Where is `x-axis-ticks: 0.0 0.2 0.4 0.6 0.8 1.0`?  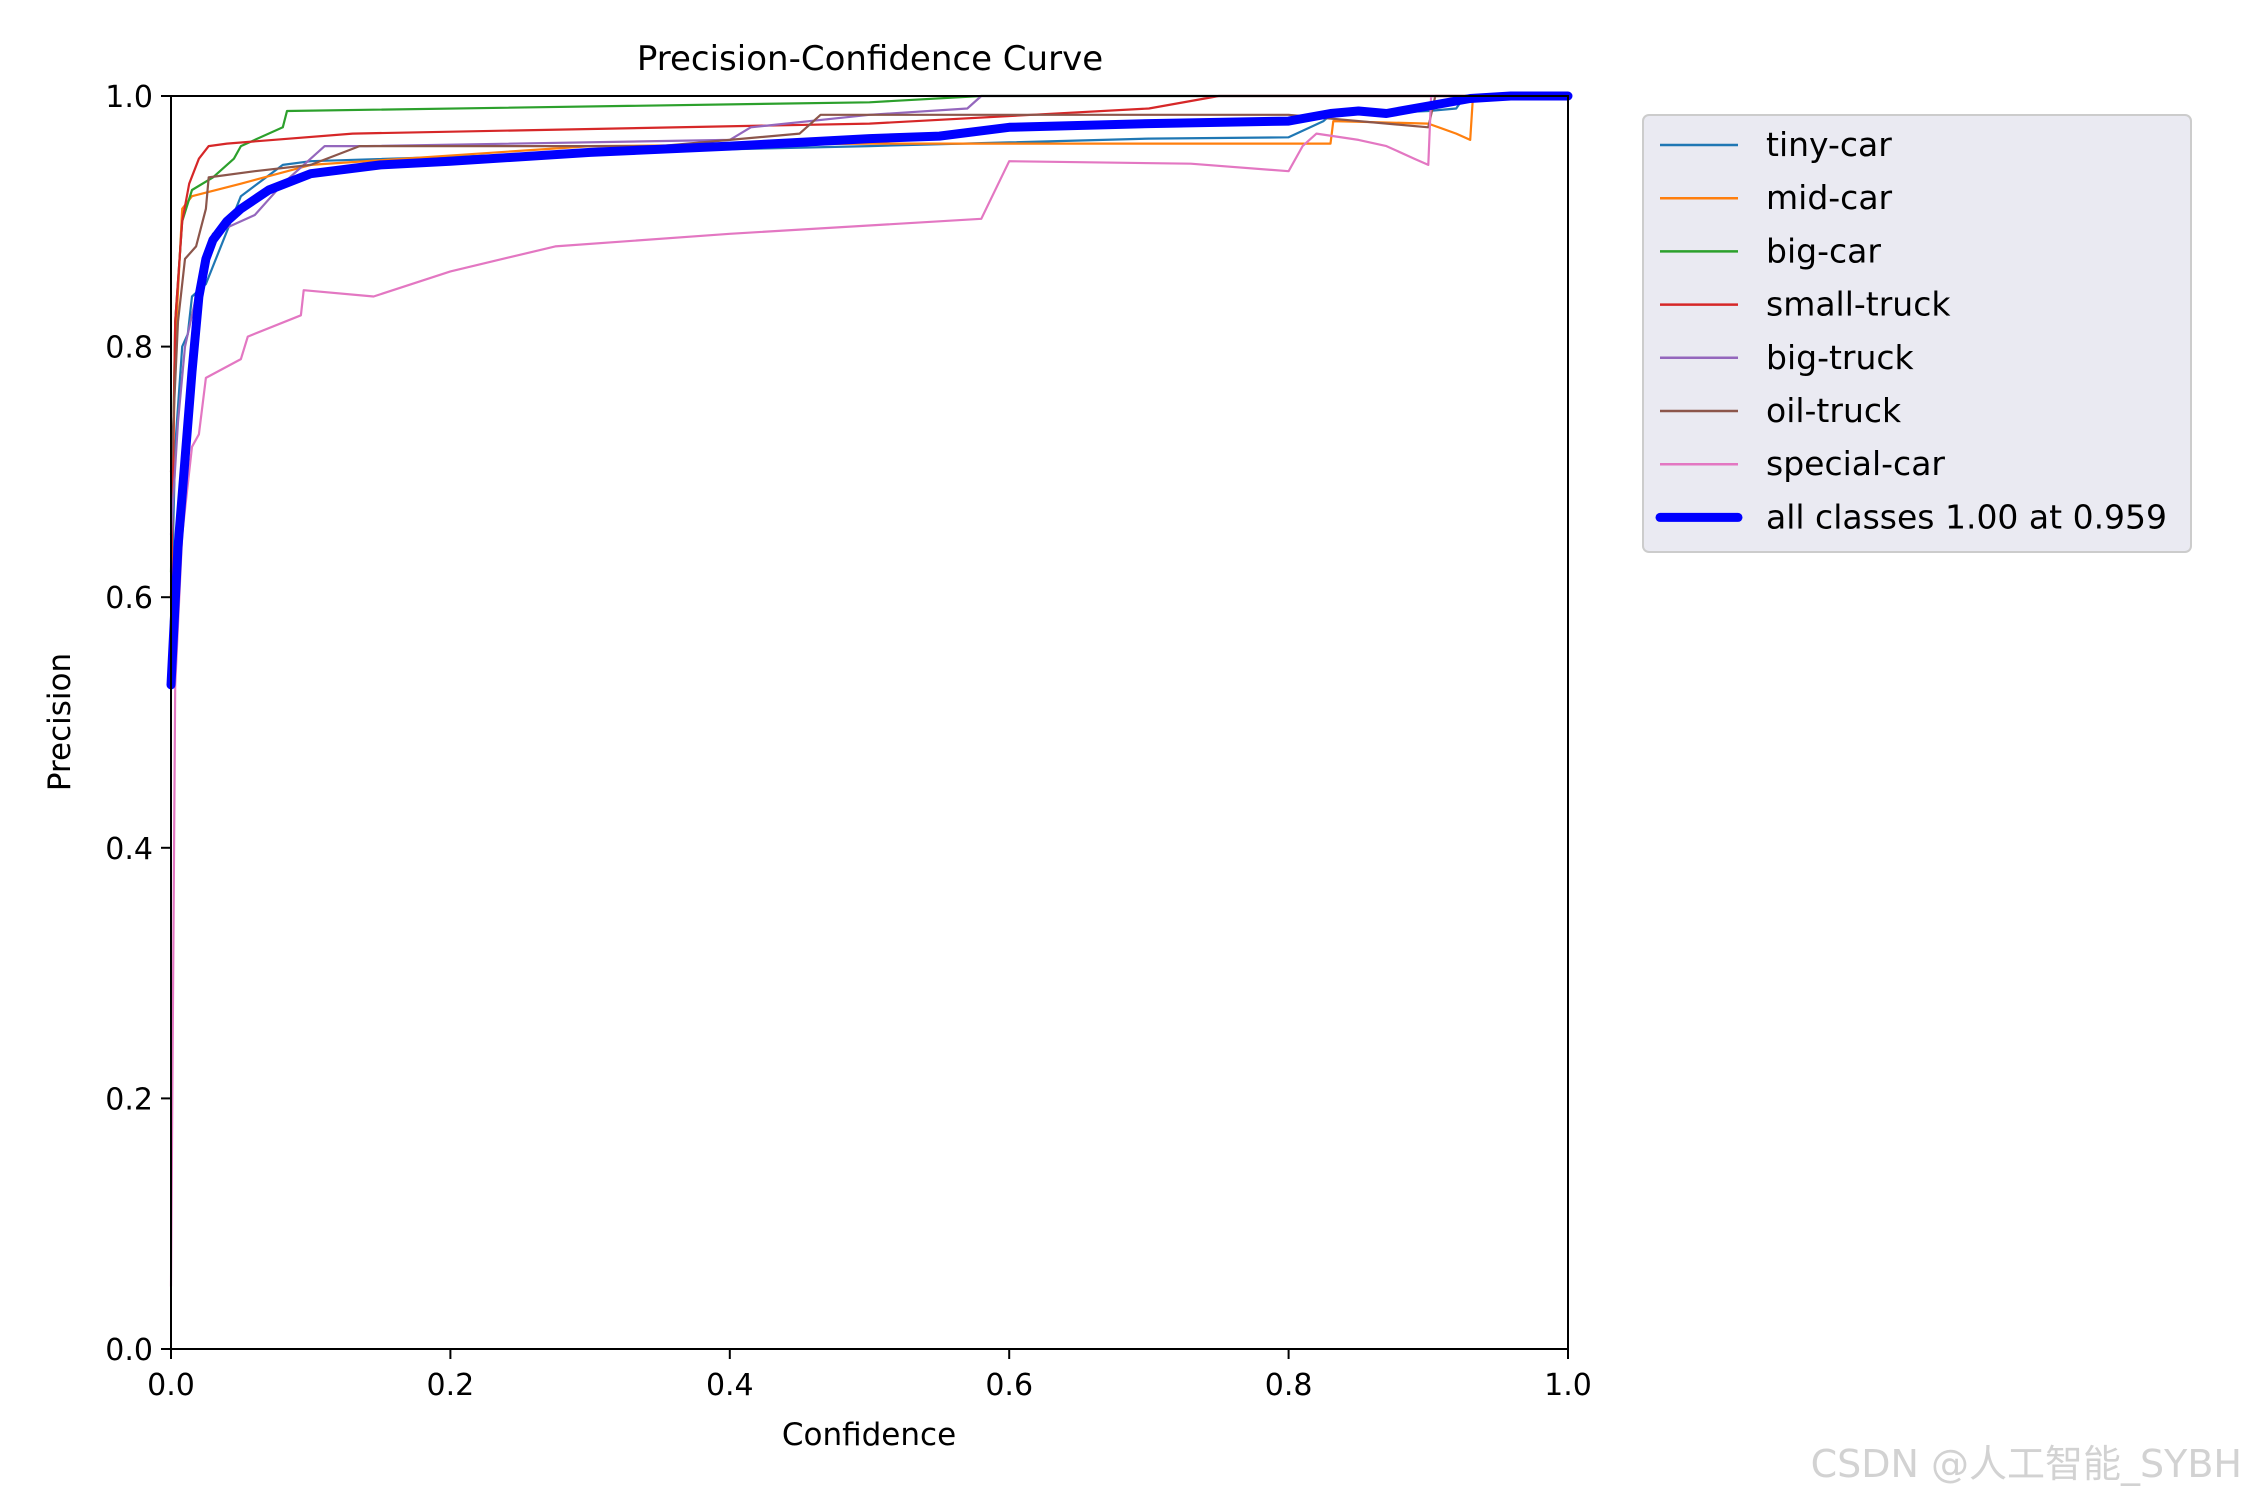 x-axis-ticks: 0.0 0.2 0.4 0.6 0.8 1.0 is located at coordinates (869, 1376).